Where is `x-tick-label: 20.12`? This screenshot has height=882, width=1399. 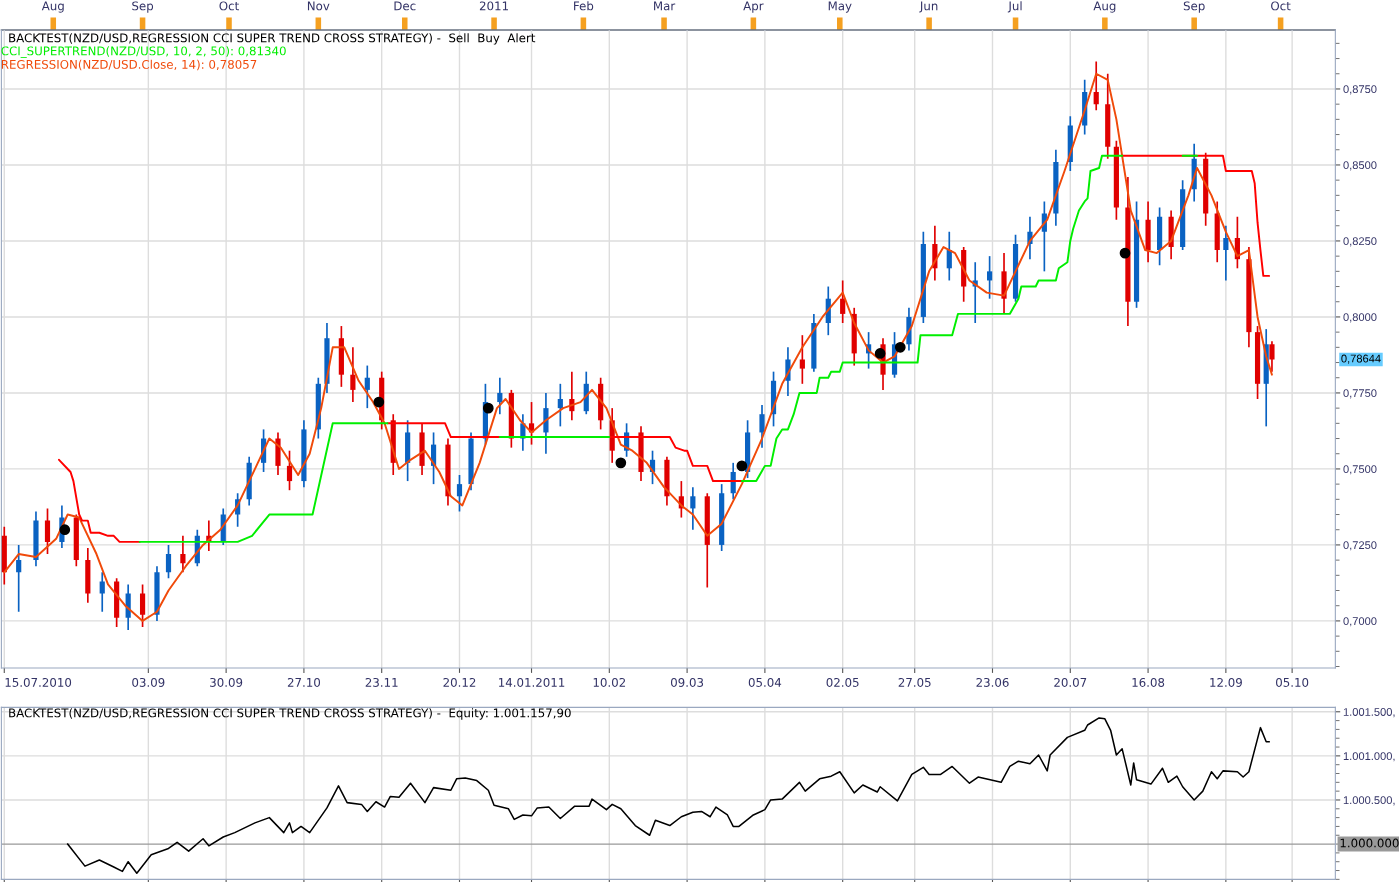 x-tick-label: 20.12 is located at coordinates (459, 682).